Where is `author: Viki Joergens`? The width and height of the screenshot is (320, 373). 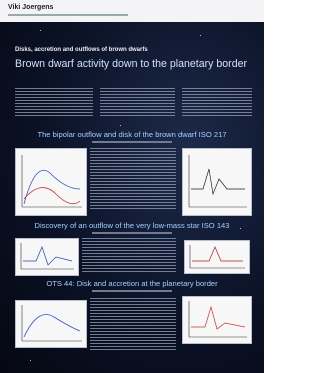 author: Viki Joergens is located at coordinates (31, 7).